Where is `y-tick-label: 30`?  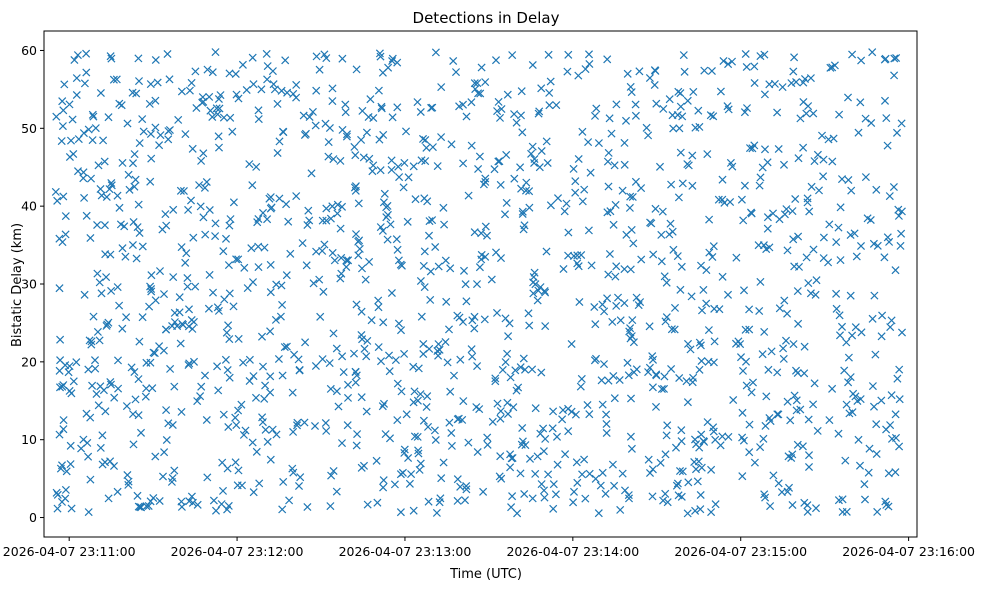
y-tick-label: 30 is located at coordinates (29, 284).